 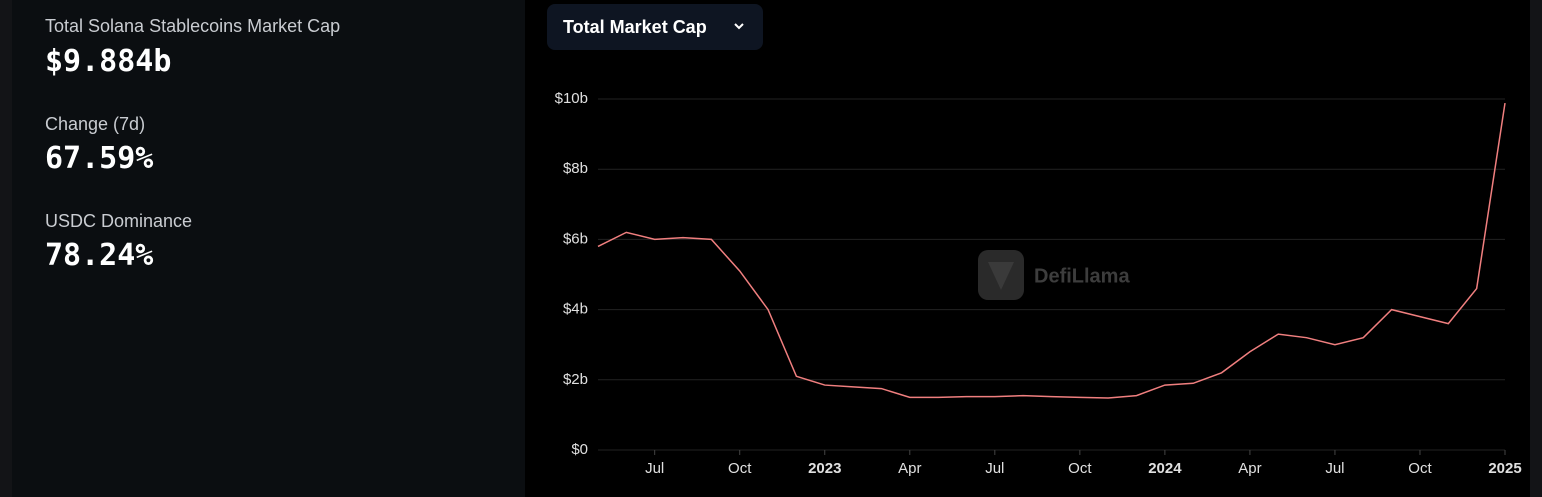 I want to click on x-tick-label: 2025, so click(x=1504, y=468).